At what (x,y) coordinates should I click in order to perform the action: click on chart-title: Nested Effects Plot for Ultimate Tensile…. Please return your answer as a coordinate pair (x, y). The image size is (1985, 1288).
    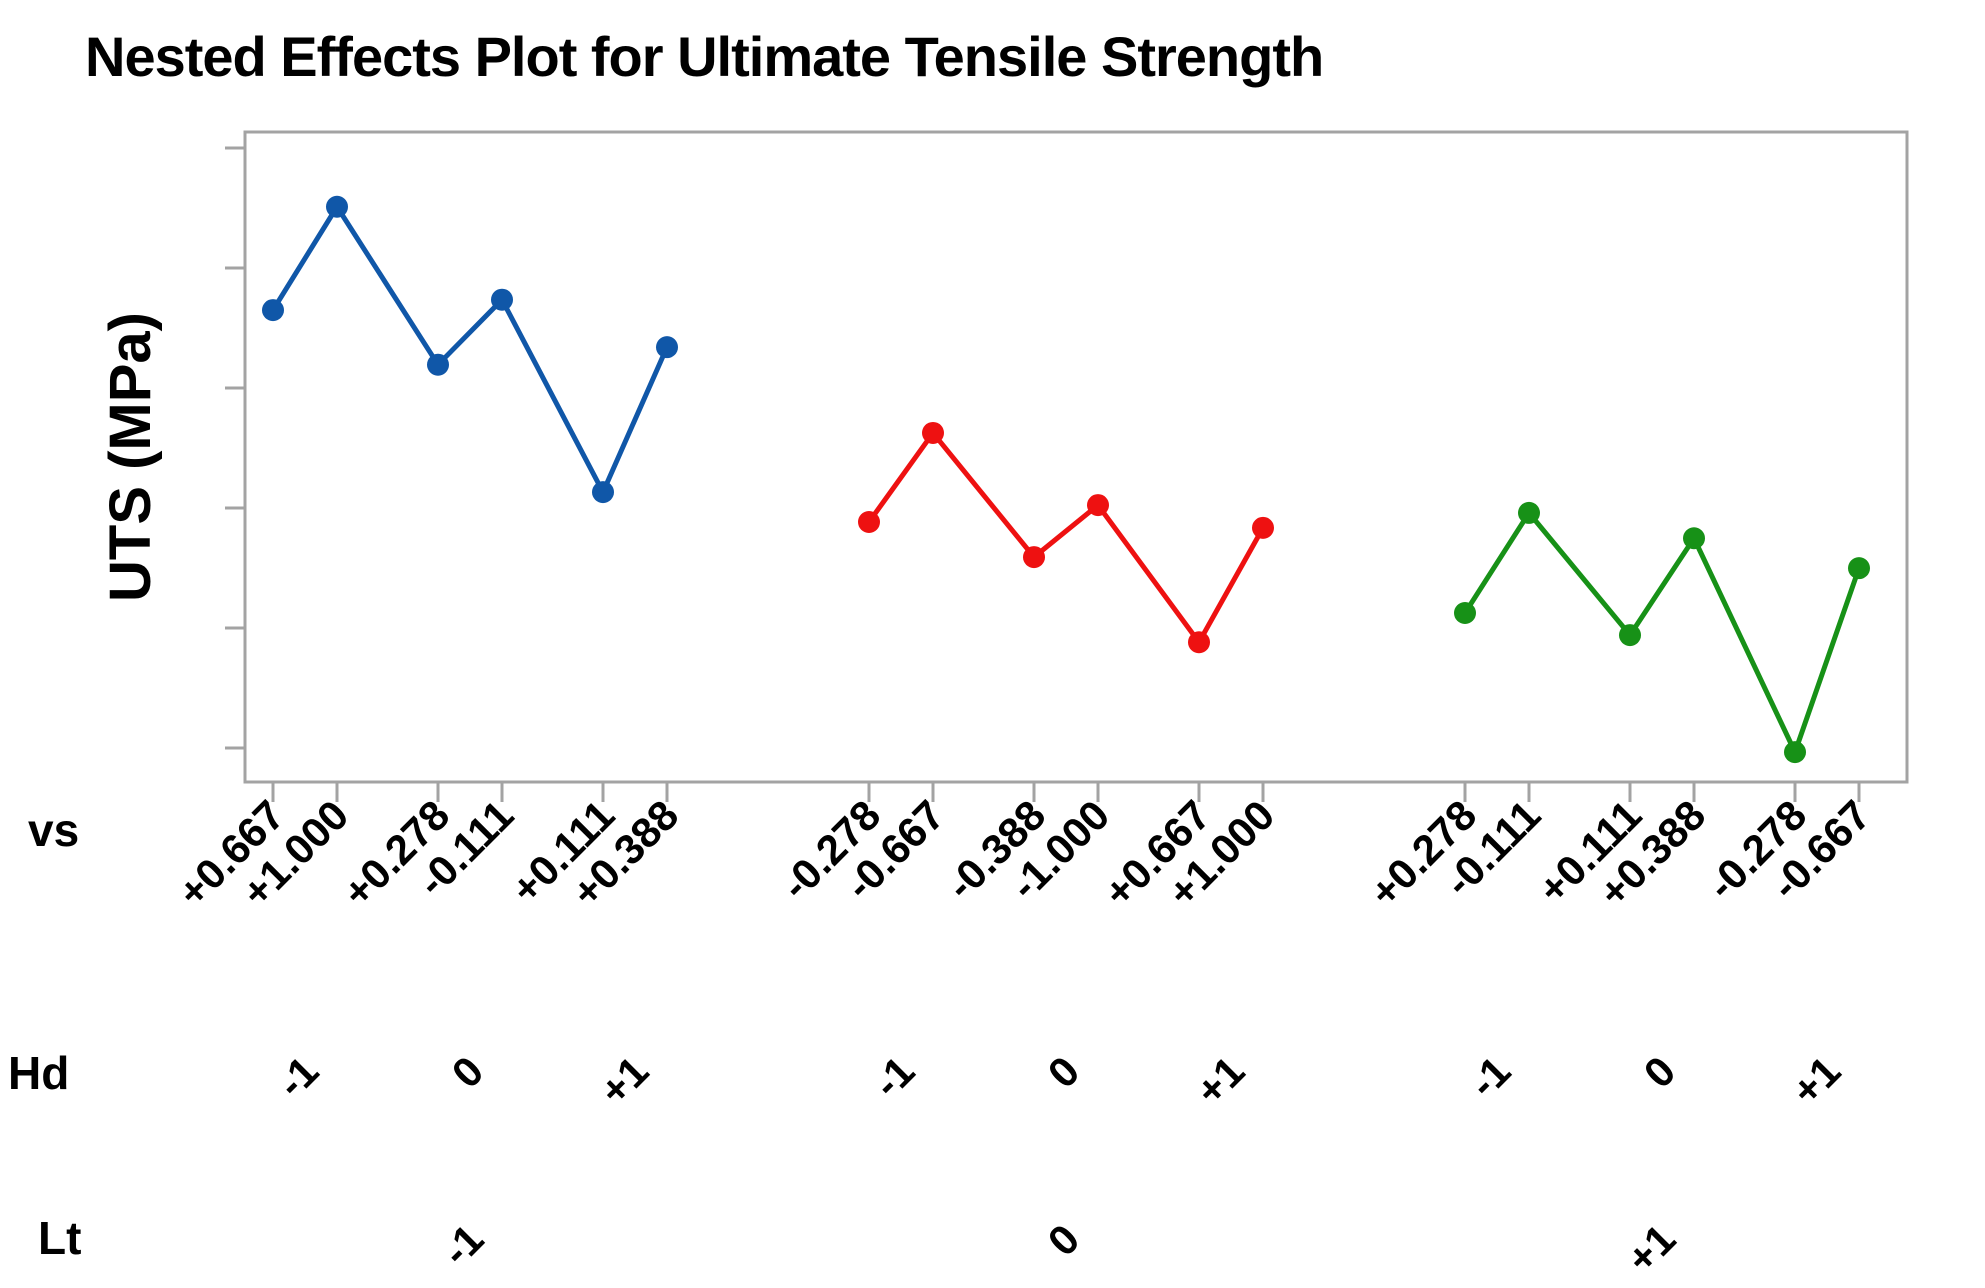
    Looking at the image, I should click on (704, 56).